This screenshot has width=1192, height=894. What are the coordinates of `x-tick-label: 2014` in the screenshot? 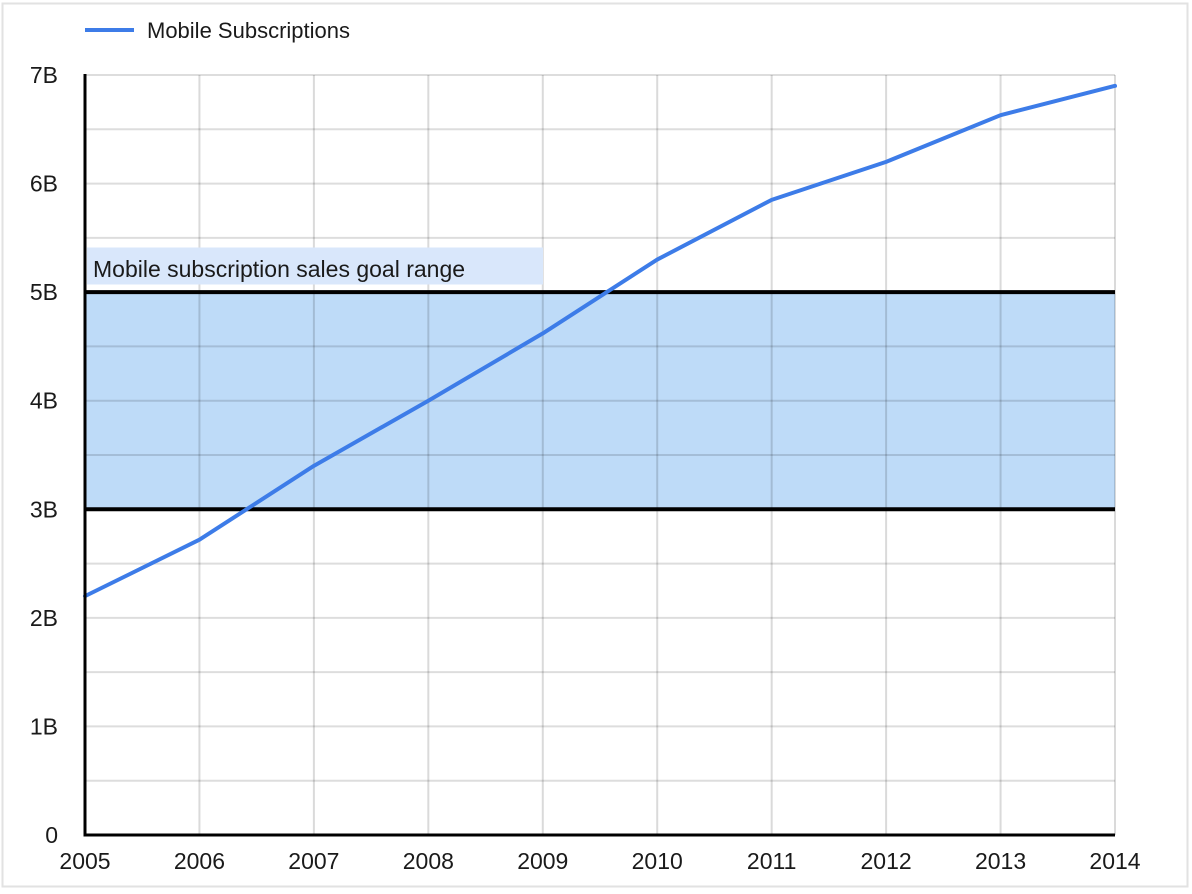 It's located at (1114, 861).